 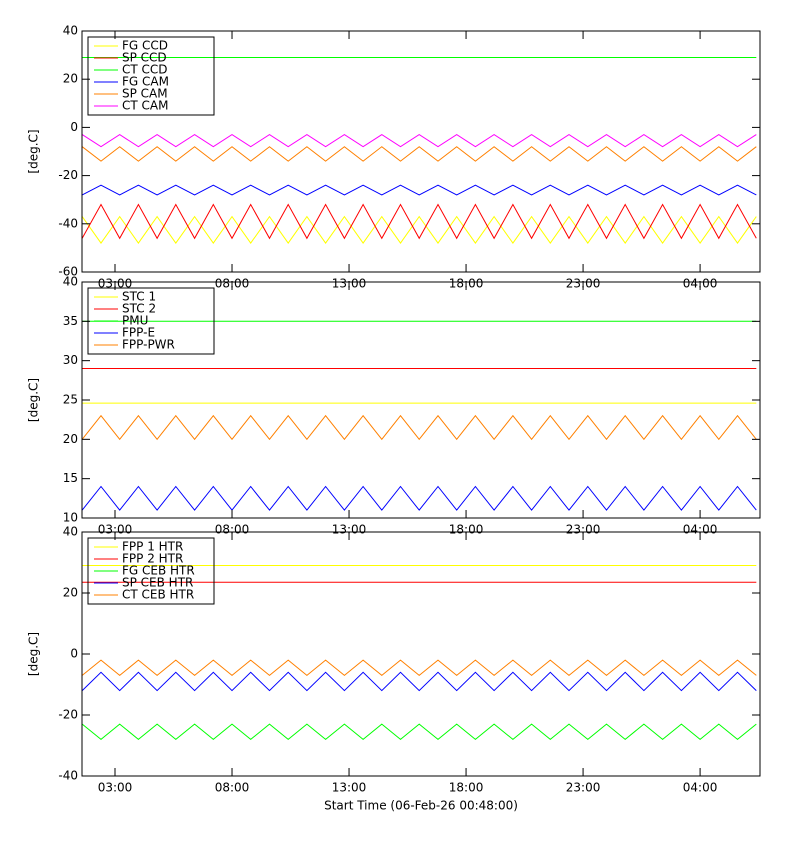 What do you see at coordinates (145, 106) in the screenshot?
I see `legend-label: CT CAM` at bounding box center [145, 106].